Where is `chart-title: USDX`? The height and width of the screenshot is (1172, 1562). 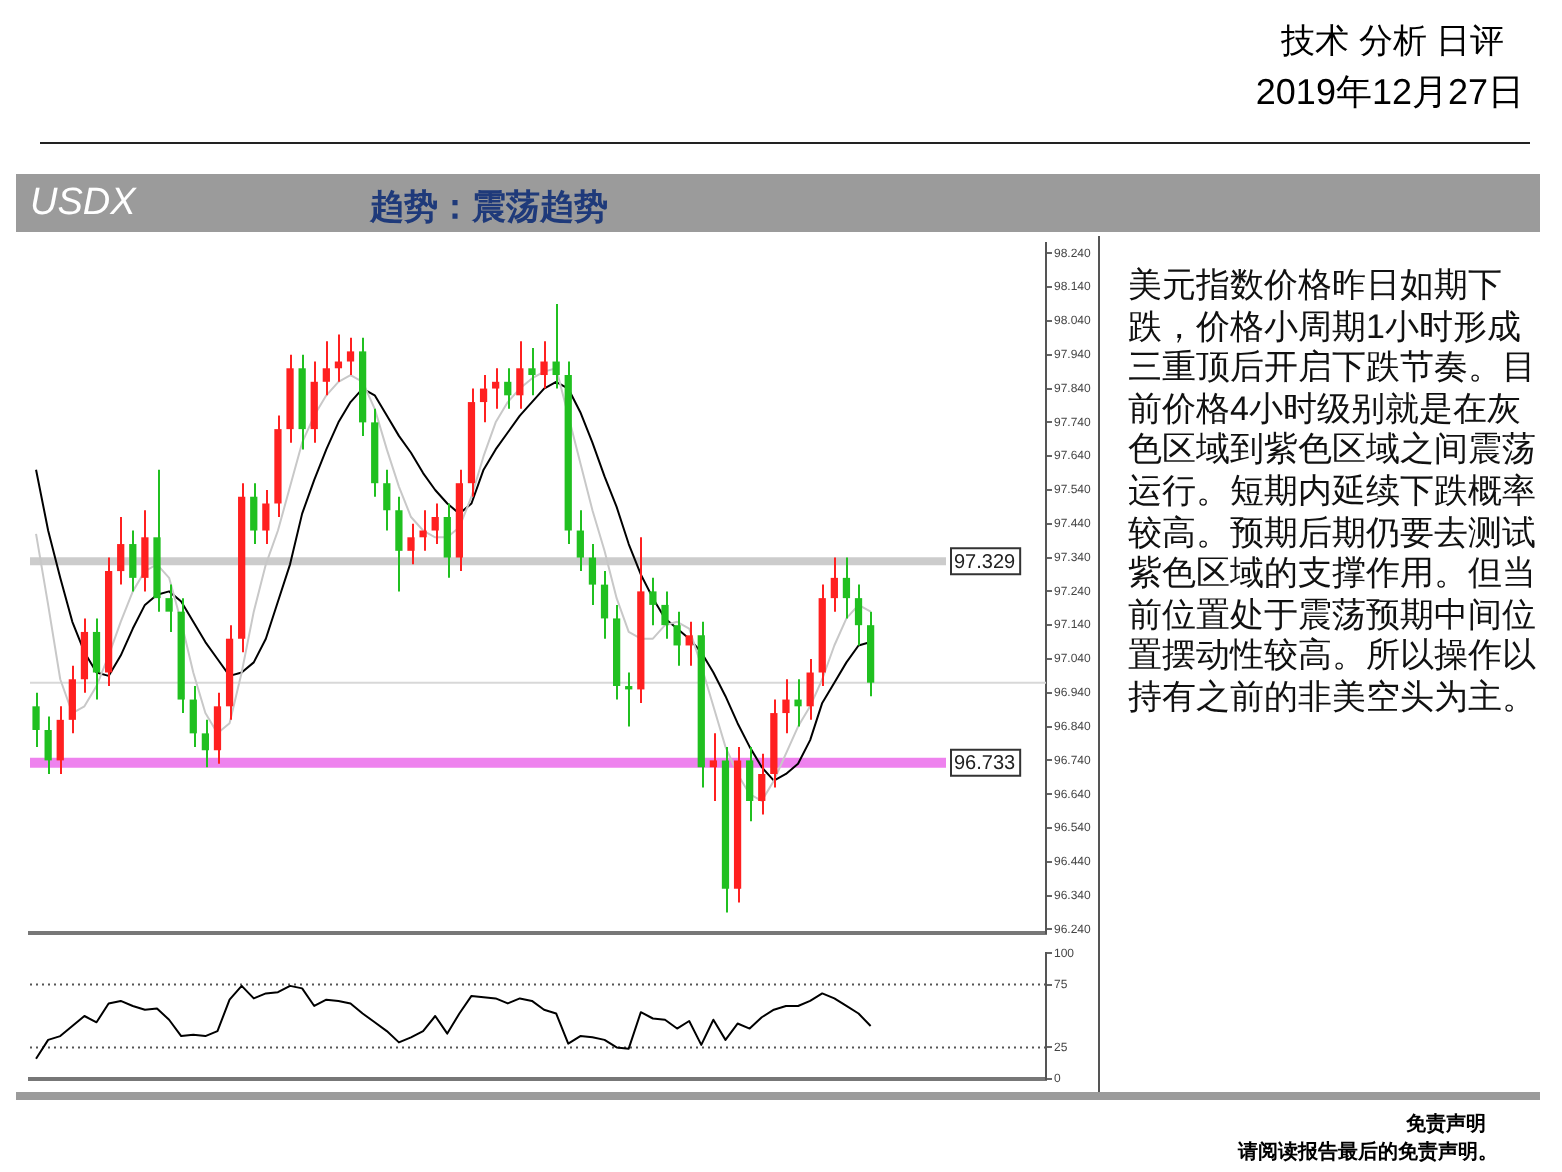 chart-title: USDX is located at coordinates (83, 204).